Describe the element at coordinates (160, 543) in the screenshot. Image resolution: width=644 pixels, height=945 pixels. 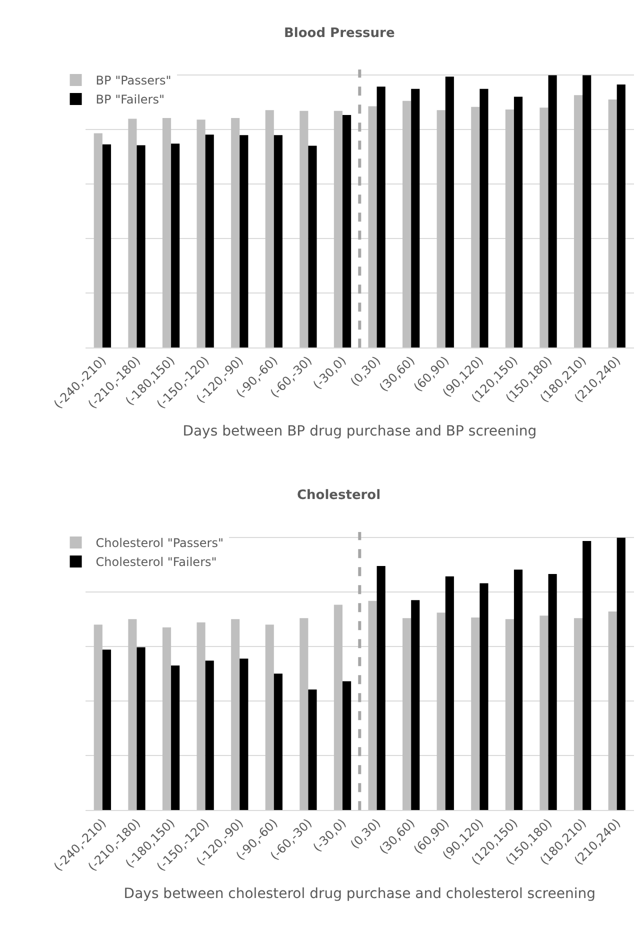
I see `legend-label: Cholesterol "Passers"` at that location.